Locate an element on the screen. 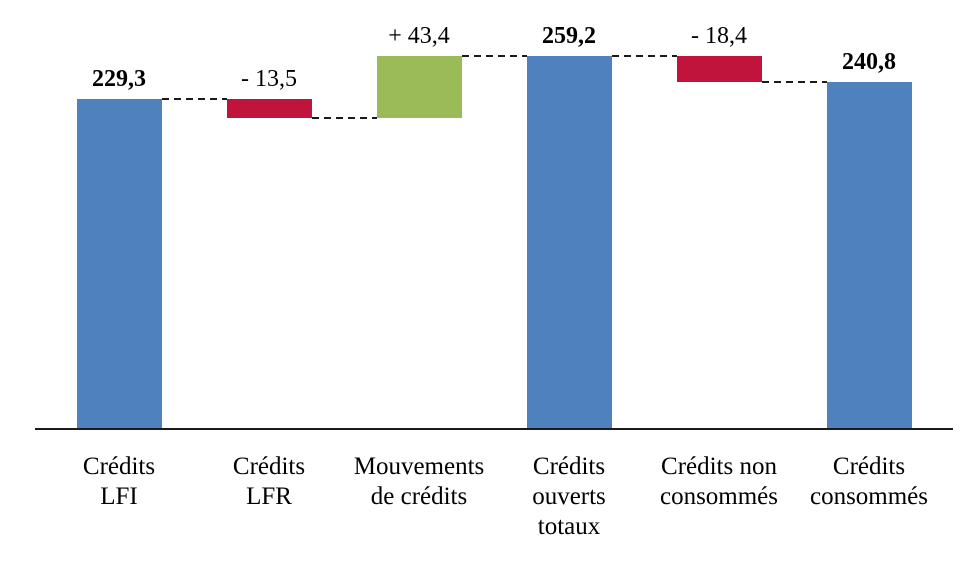 The image size is (976, 568). bar-mouvements-de-credits is located at coordinates (419, 87).